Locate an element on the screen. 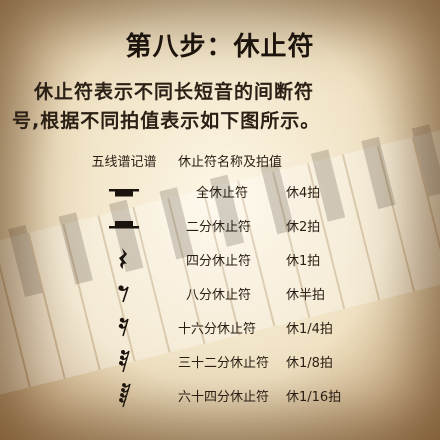 Image resolution: width=440 pixels, height=440 pixels. table-cell: 二分休止符 休2拍 is located at coordinates (274, 225).